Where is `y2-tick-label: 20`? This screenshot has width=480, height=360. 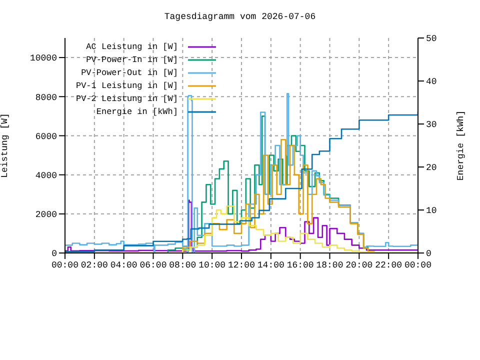 y2-tick-label: 20 is located at coordinates (431, 168).